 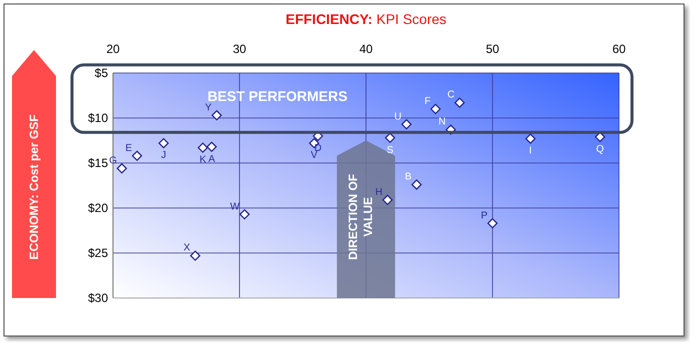 I want to click on x-tick-label: 50, so click(x=493, y=49).